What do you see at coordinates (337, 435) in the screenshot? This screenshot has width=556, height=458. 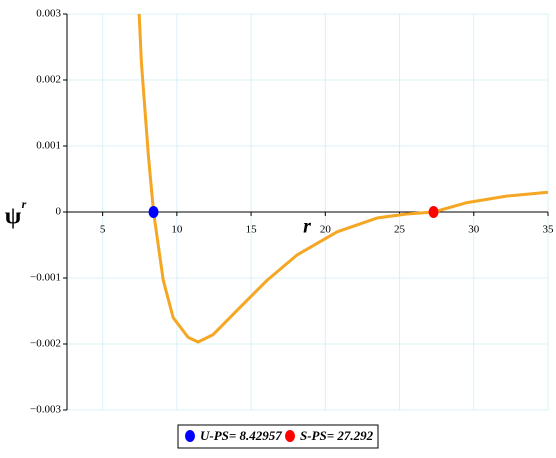 I see `legend-label: S-PS= 27.292` at bounding box center [337, 435].